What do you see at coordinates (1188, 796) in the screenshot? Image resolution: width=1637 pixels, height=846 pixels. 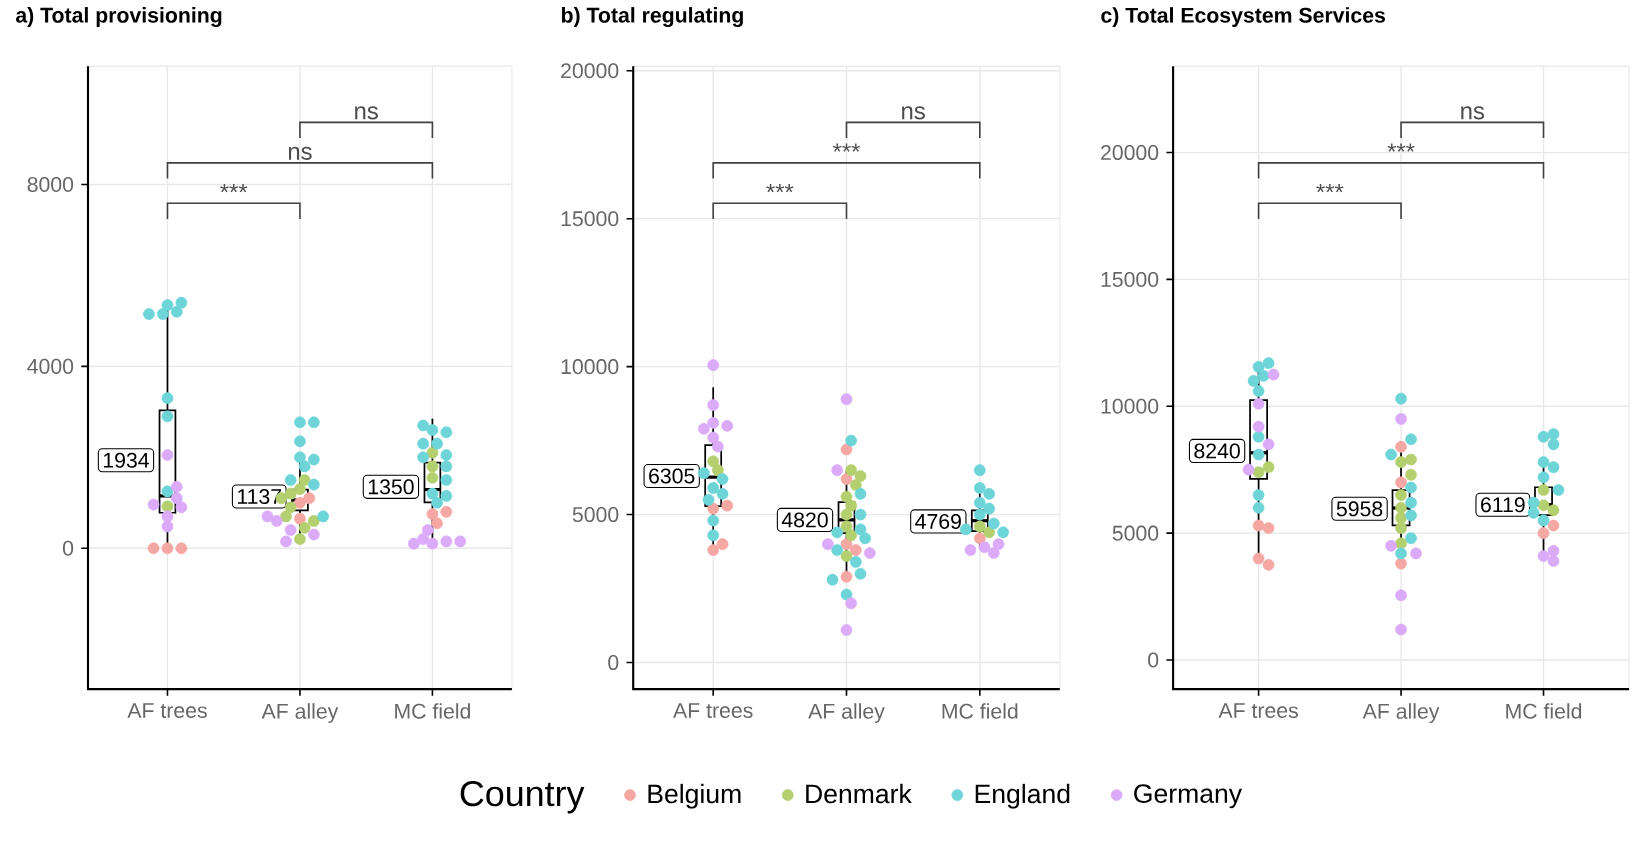 I see `legend-label: Germany` at bounding box center [1188, 796].